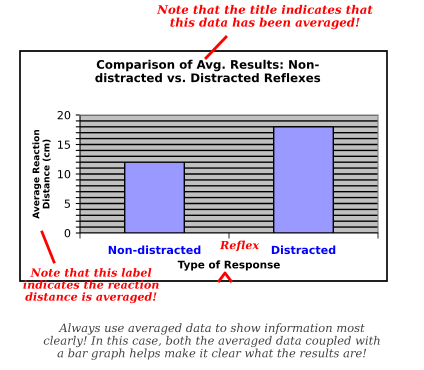 Image resolution: width=424 pixels, height=370 pixels. What do you see at coordinates (64, 174) in the screenshot?
I see `y-tick-label: 10` at bounding box center [64, 174].